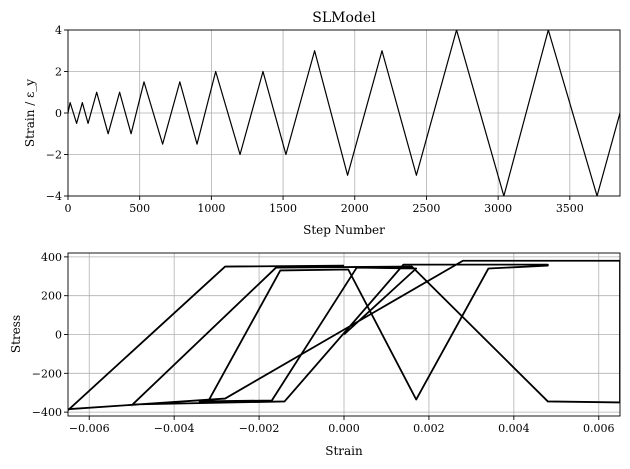  I want to click on x-tick-label: 0.000, so click(344, 428).